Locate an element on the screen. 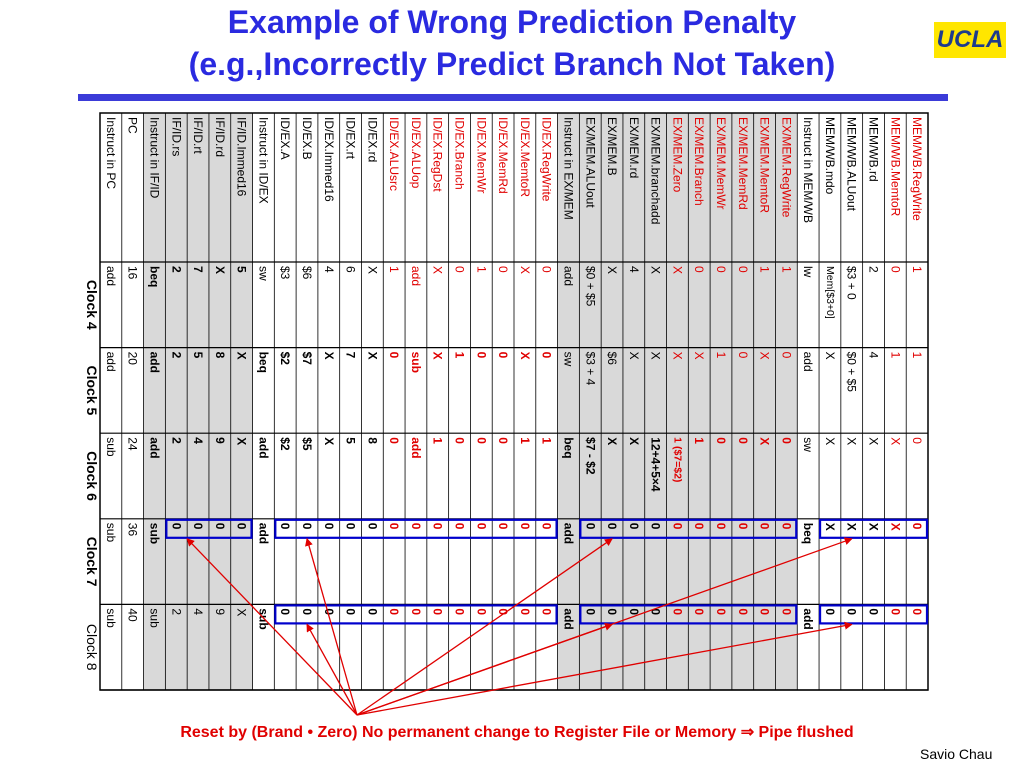 The width and height of the screenshot is (1024, 768). cell-value: 8 is located at coordinates (220, 355).